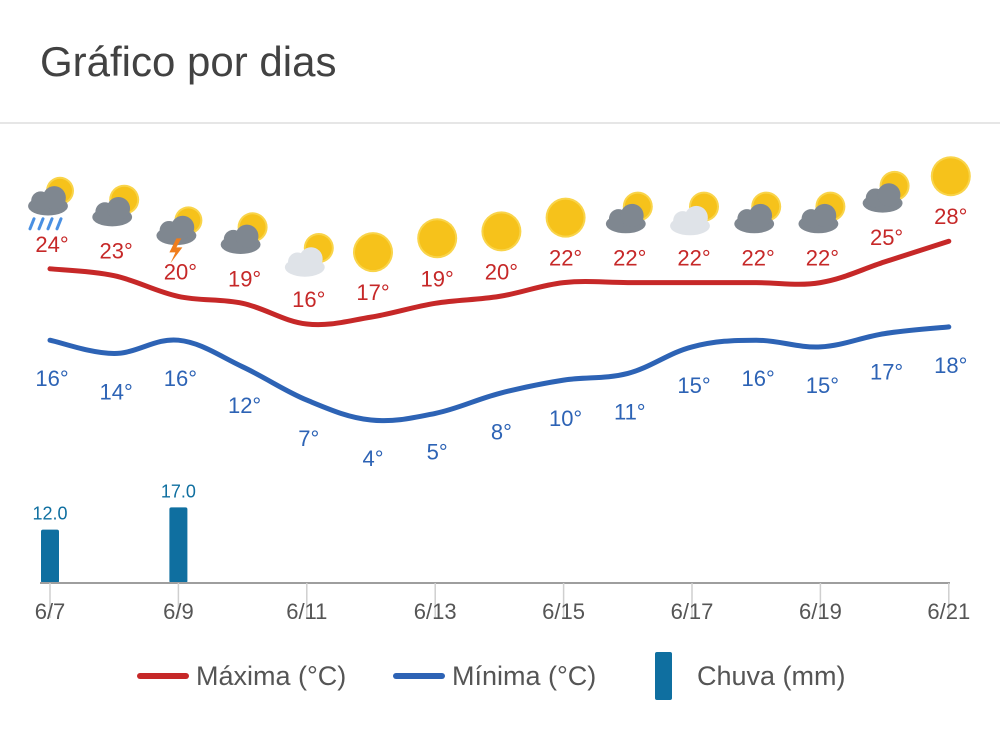  I want to click on x-tick-label: 6/11, so click(306, 611).